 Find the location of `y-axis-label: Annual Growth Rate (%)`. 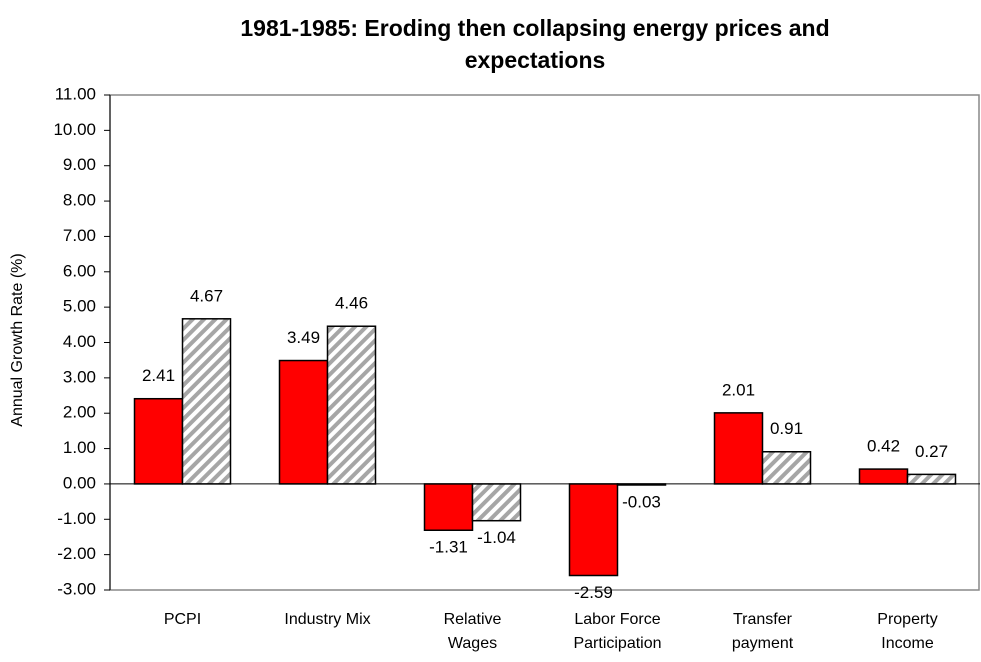

y-axis-label: Annual Growth Rate (%) is located at coordinates (17, 339).